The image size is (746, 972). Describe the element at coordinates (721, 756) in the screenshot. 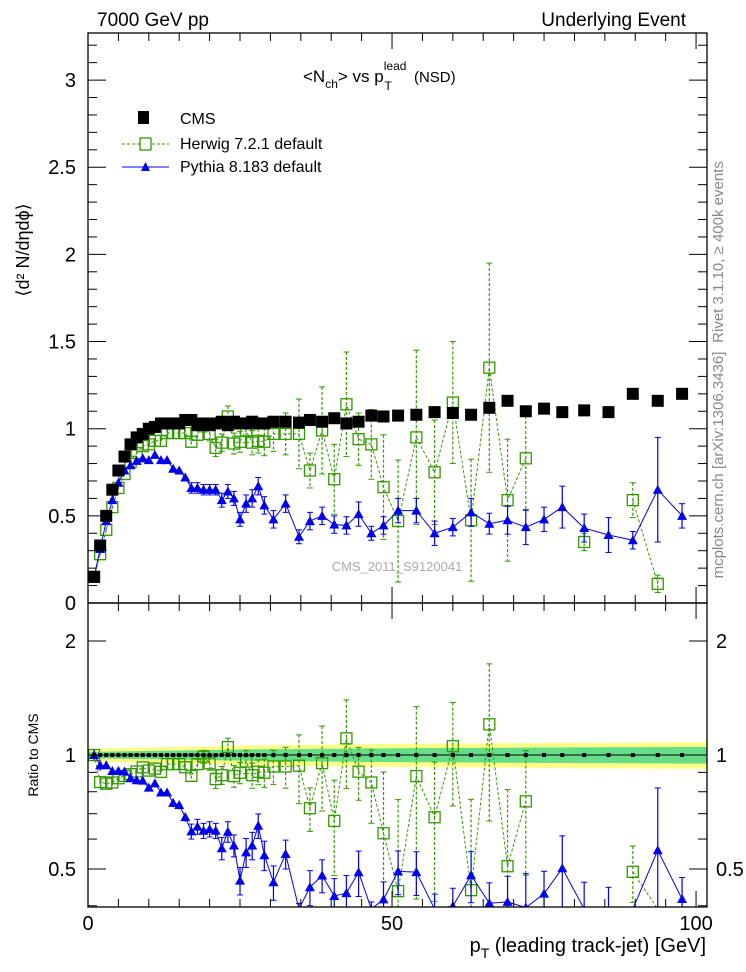

I see `ratio-y-tick-label-right: 1` at that location.